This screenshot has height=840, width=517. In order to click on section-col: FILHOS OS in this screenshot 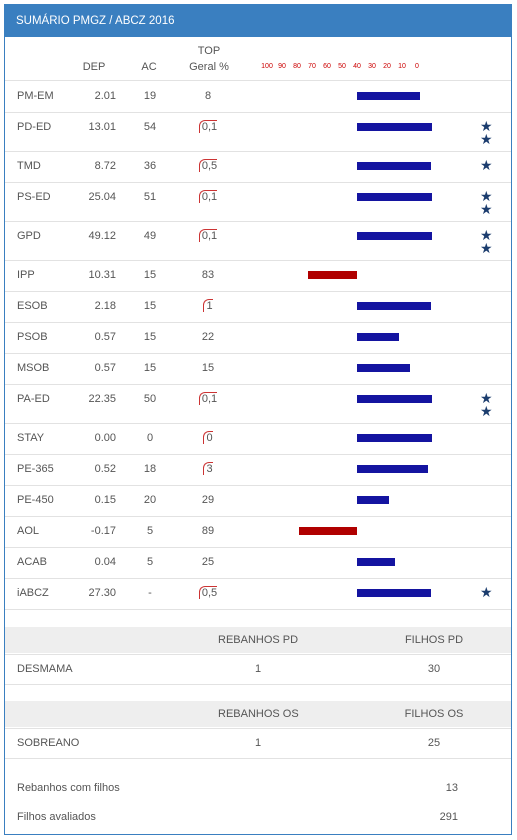, I will do `click(434, 714)`.